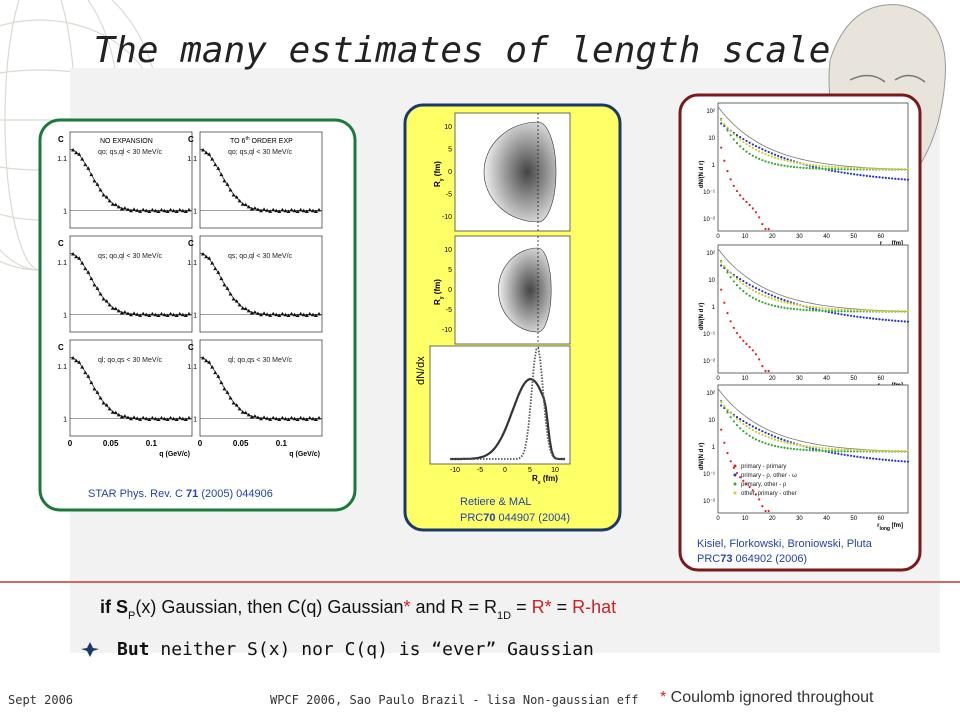  Describe the element at coordinates (745, 519) in the screenshot. I see `x-tick-label: 10` at that location.